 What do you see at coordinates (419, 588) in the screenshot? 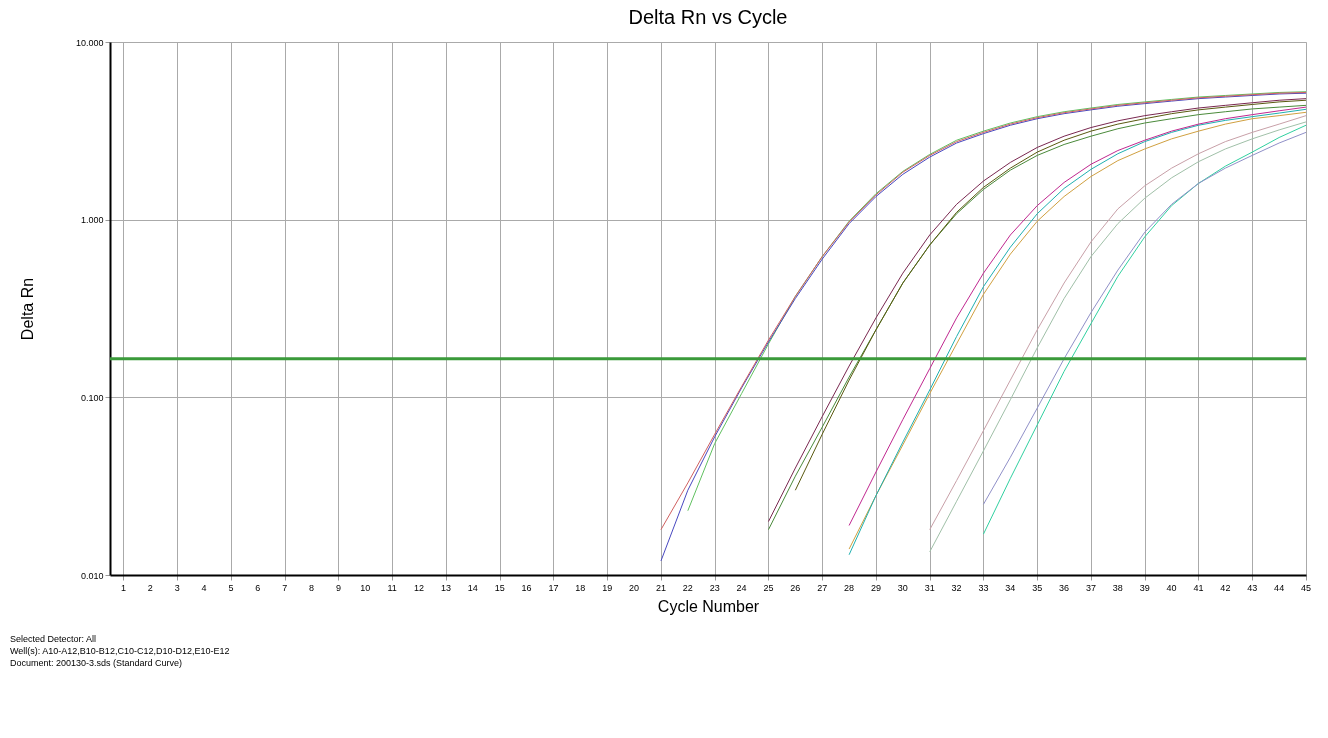
I see `x-tick-label: 12` at bounding box center [419, 588].